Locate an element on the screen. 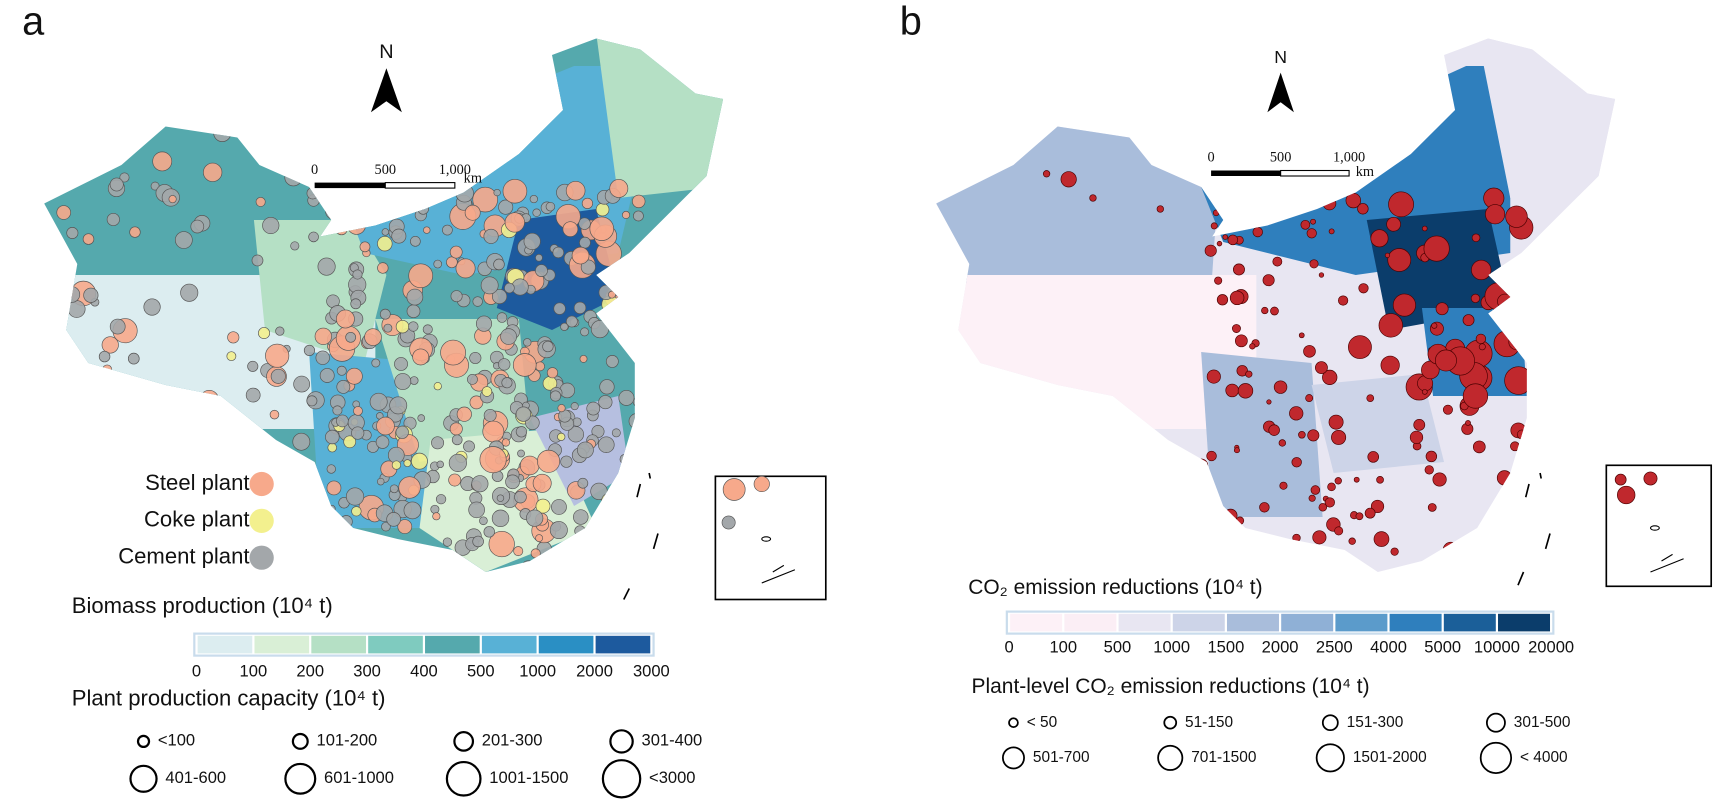  size-label: 701-1500 is located at coordinates (1223, 757).